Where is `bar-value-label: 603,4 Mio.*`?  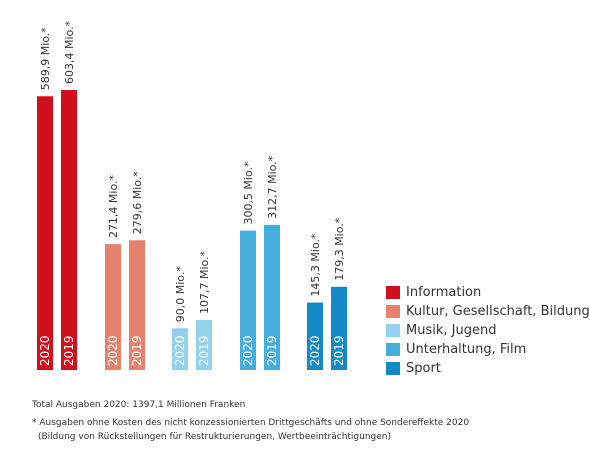
bar-value-label: 603,4 Mio.* is located at coordinates (69, 52).